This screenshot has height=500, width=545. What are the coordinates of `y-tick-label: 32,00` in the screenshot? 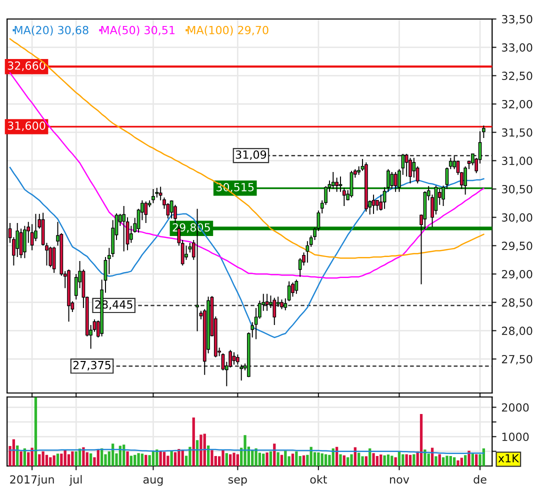 It's located at (517, 105).